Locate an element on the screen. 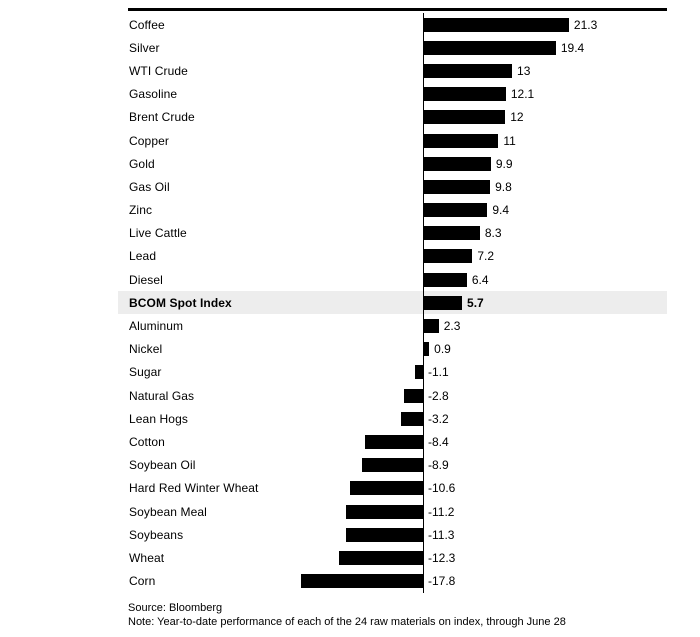  chart-row: BCOM Spot Index 5.7 is located at coordinates (392, 303).